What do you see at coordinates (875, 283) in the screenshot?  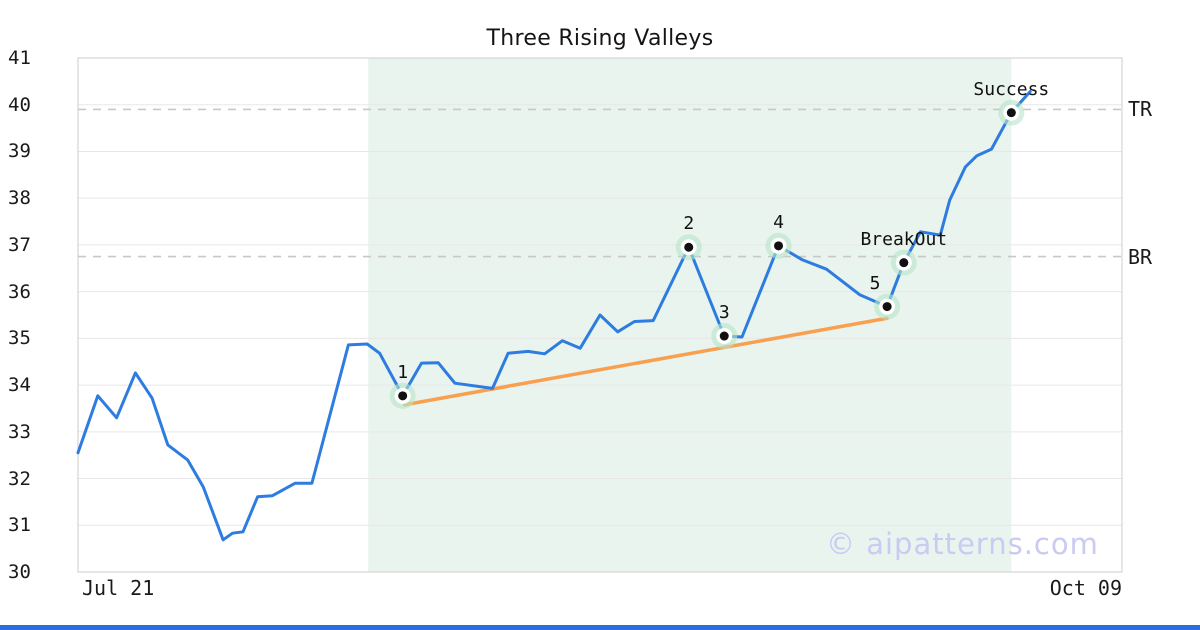 I see `marker-label-5: 5` at bounding box center [875, 283].